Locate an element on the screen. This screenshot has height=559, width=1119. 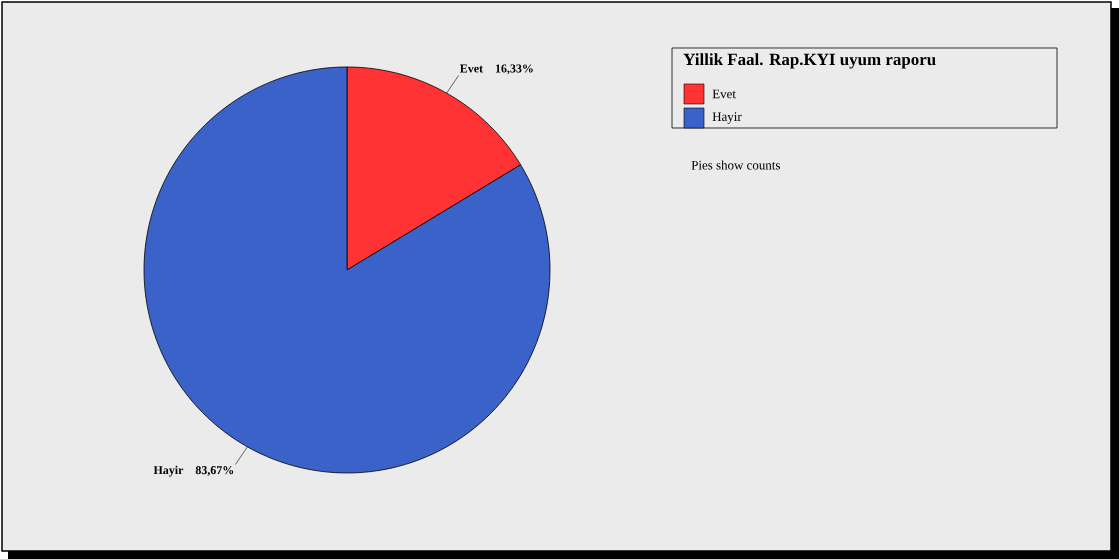
data-label: 83,67% is located at coordinates (214, 471).